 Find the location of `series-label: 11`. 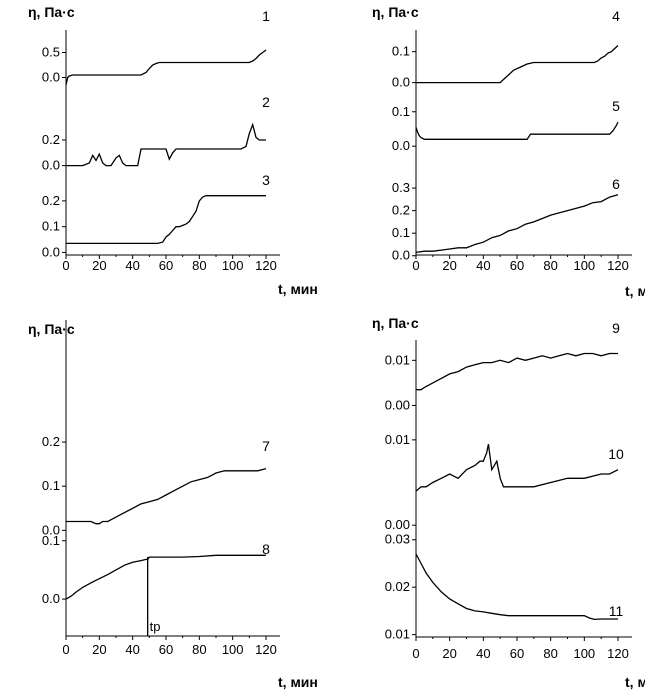

series-label: 11 is located at coordinates (616, 611).